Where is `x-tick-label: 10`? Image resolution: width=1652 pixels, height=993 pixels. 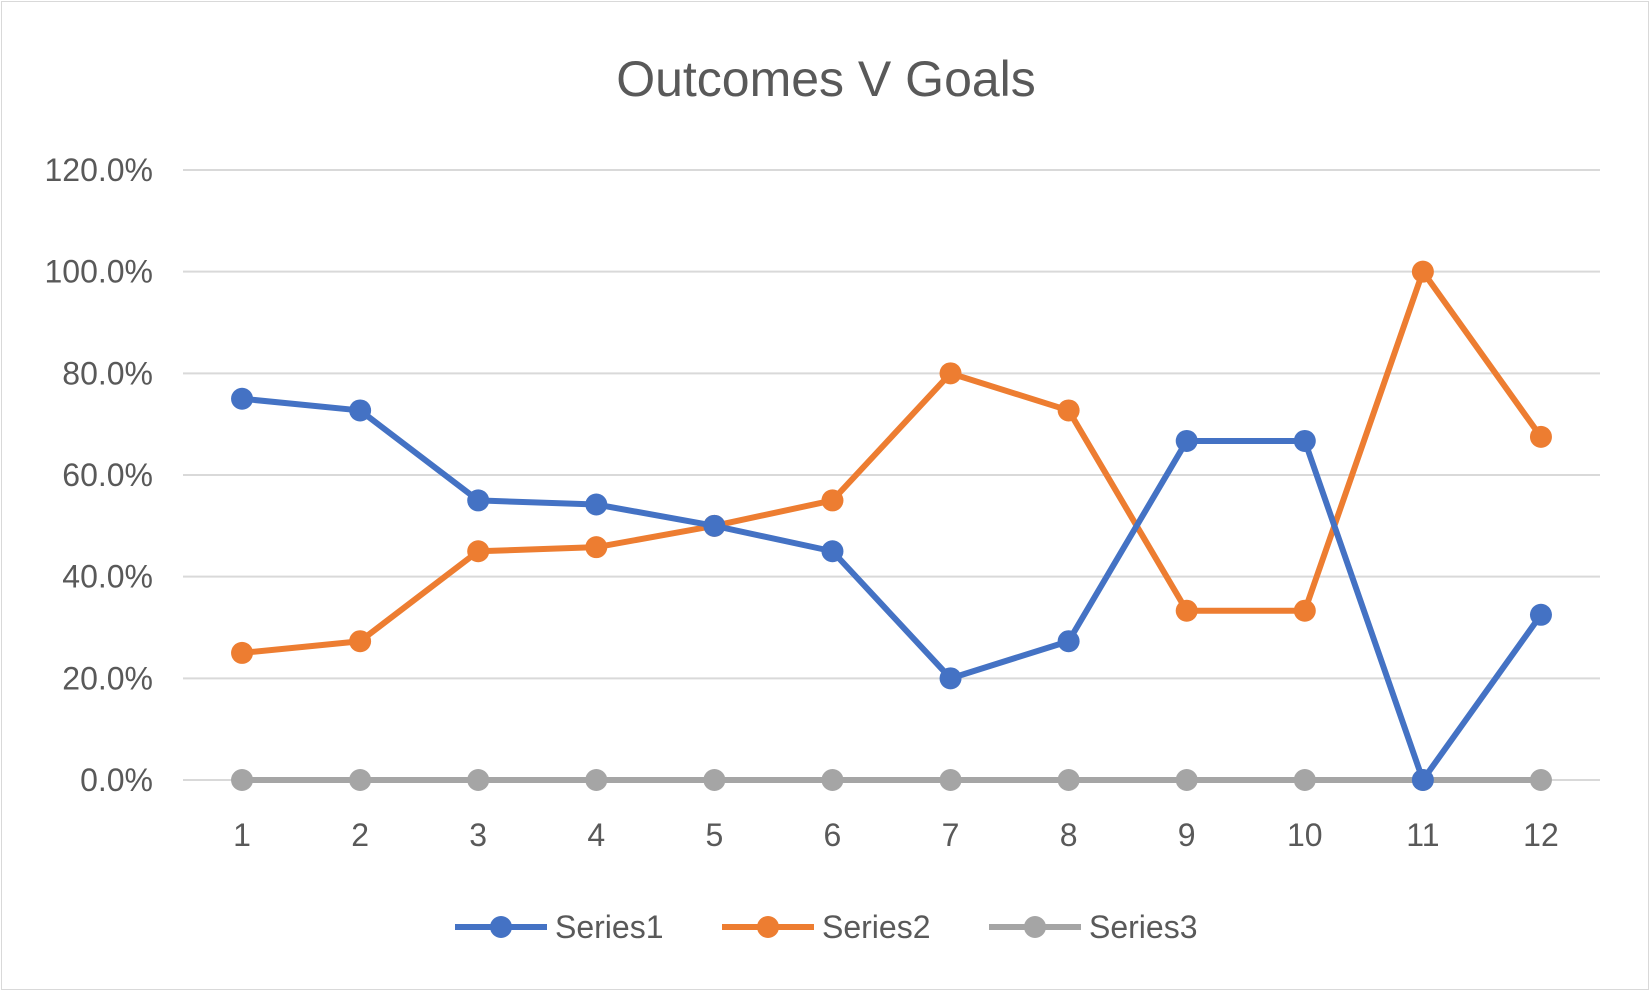
x-tick-label: 10 is located at coordinates (1305, 835).